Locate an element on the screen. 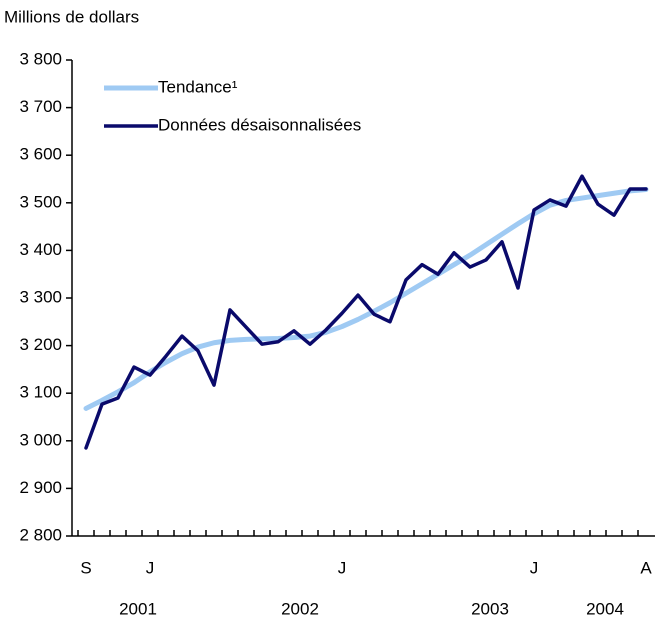  year-label: 2002 is located at coordinates (300, 608).